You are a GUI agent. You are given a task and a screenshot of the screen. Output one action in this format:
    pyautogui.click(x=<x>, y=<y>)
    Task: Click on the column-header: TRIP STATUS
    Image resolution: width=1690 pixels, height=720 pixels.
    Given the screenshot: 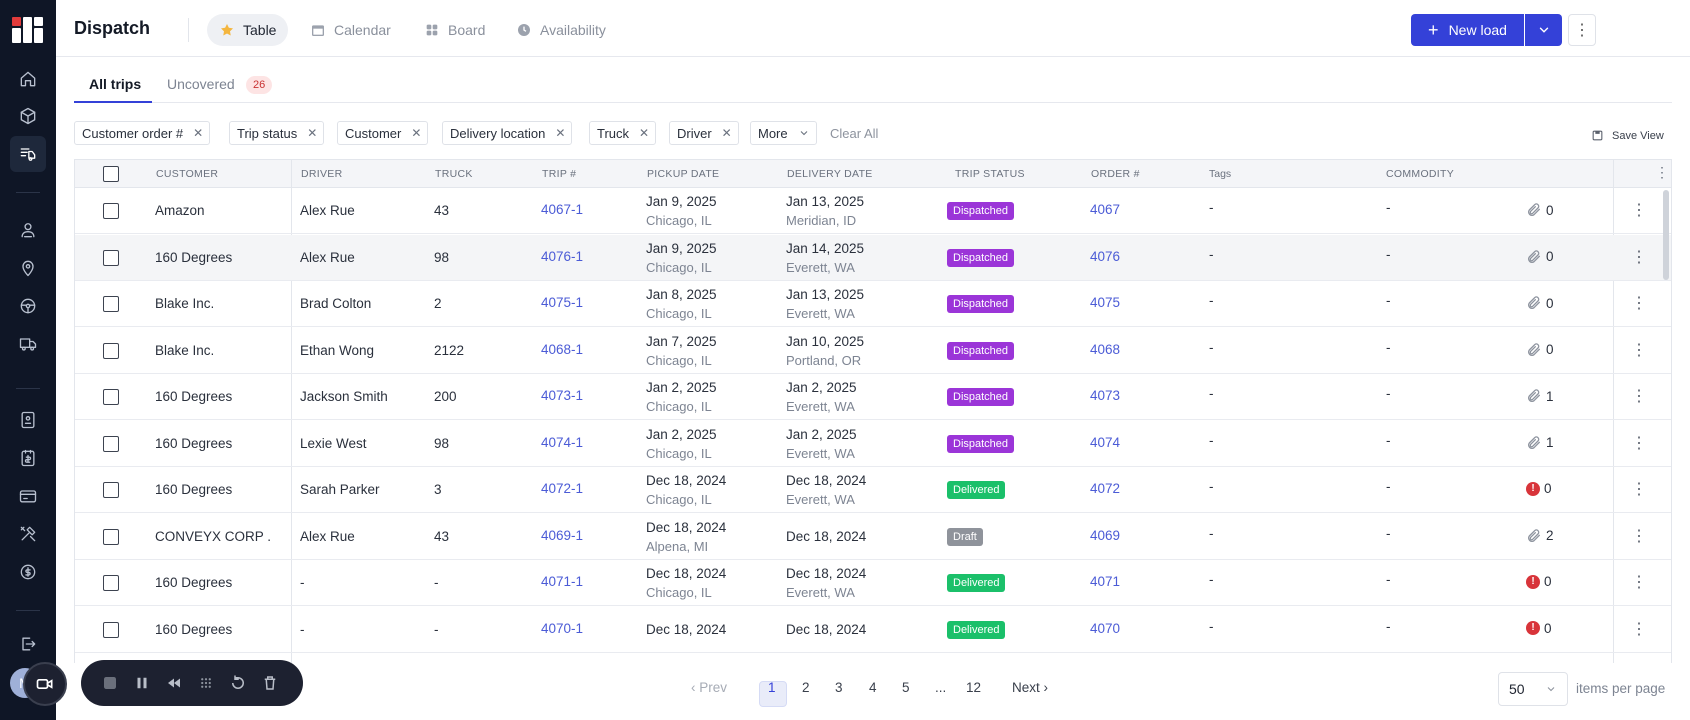 What is the action you would take?
    pyautogui.click(x=990, y=174)
    